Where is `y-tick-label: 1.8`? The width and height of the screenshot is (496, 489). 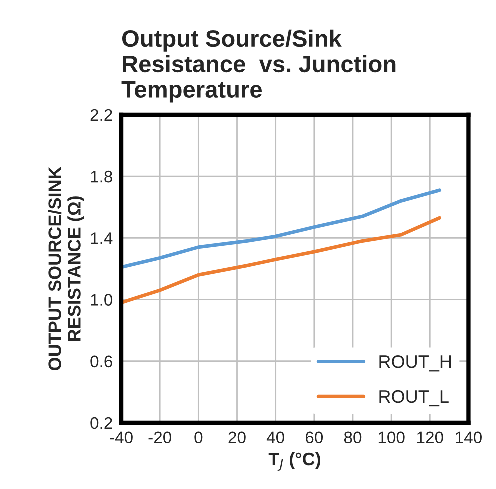 y-tick-label: 1.8 is located at coordinates (101, 176).